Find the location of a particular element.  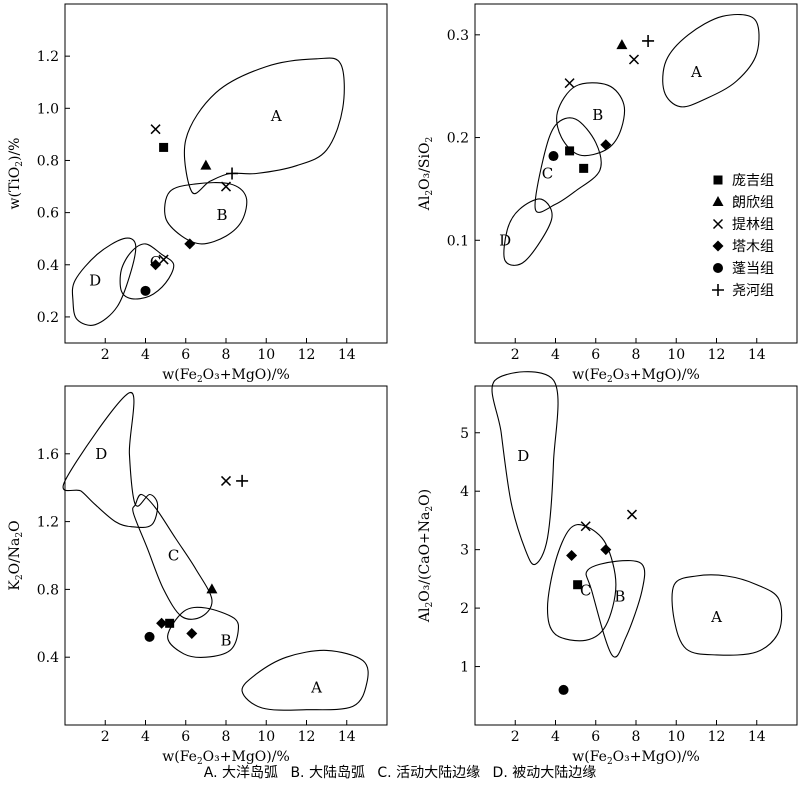

y-tick-label: 0.4 is located at coordinates (48, 658).